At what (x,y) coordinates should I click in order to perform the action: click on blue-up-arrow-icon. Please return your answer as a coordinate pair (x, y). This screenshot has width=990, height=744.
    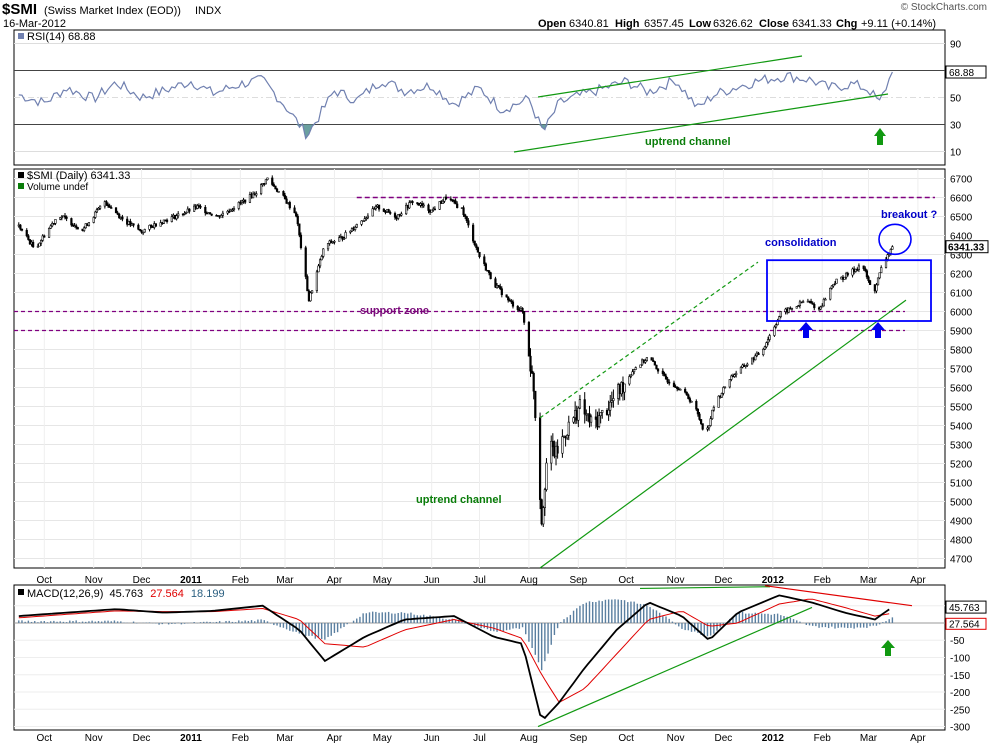
    Looking at the image, I should click on (878, 330).